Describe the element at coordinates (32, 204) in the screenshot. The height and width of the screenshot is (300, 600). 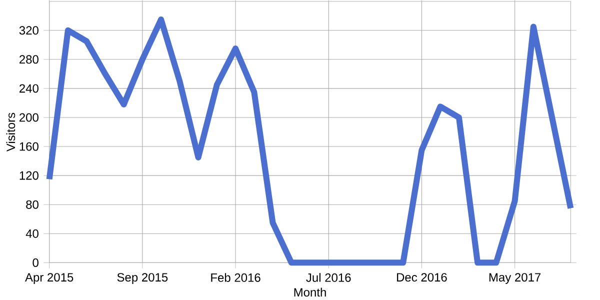
I see `y-tick-label: 80` at that location.